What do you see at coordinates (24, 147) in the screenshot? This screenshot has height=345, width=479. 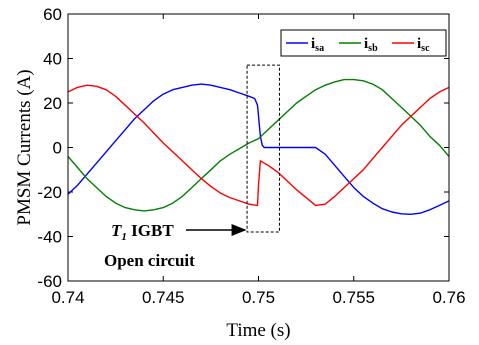 I see `y-axis-label: PMSM Currents (A)` at bounding box center [24, 147].